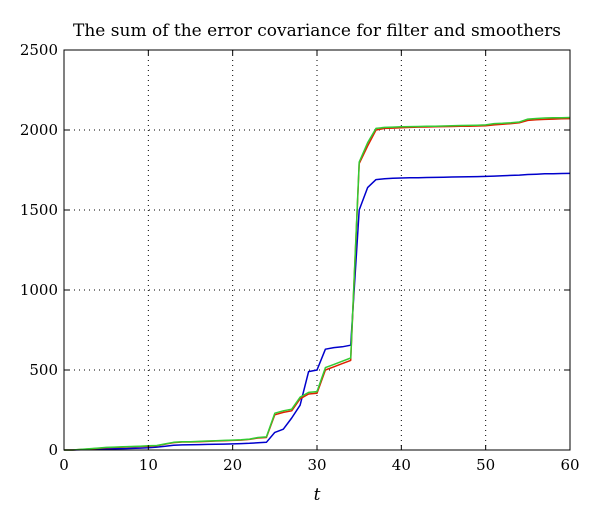 The width and height of the screenshot is (600, 526). What do you see at coordinates (569, 465) in the screenshot?
I see `x-tick-label: 60` at bounding box center [569, 465].